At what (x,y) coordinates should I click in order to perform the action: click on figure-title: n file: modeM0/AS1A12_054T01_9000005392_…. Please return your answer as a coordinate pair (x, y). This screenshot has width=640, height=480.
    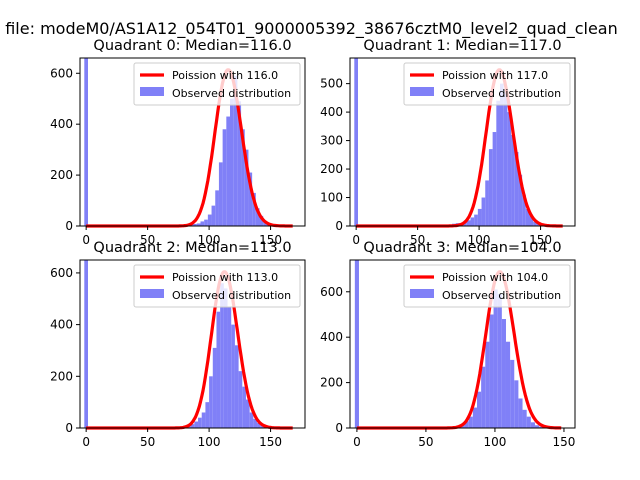
    Looking at the image, I should click on (309, 28).